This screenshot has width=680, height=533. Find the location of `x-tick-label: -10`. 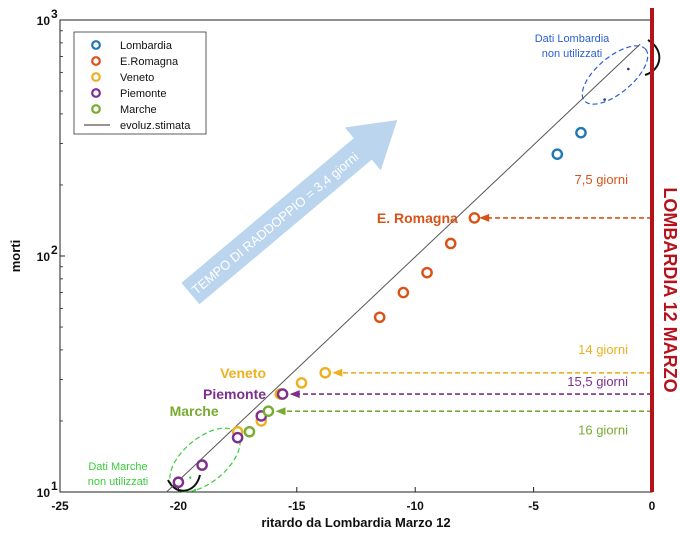

x-tick-label: -10 is located at coordinates (416, 506).